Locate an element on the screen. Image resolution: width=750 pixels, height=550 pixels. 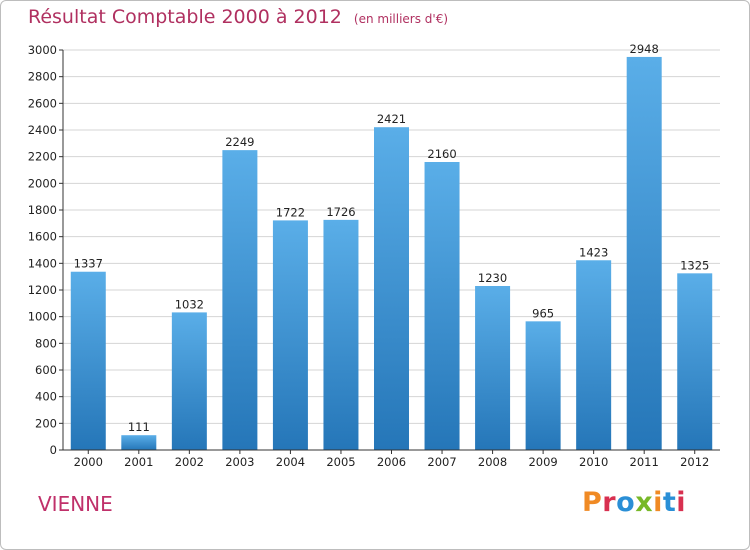
value-label-2009: 965 is located at coordinates (543, 313).